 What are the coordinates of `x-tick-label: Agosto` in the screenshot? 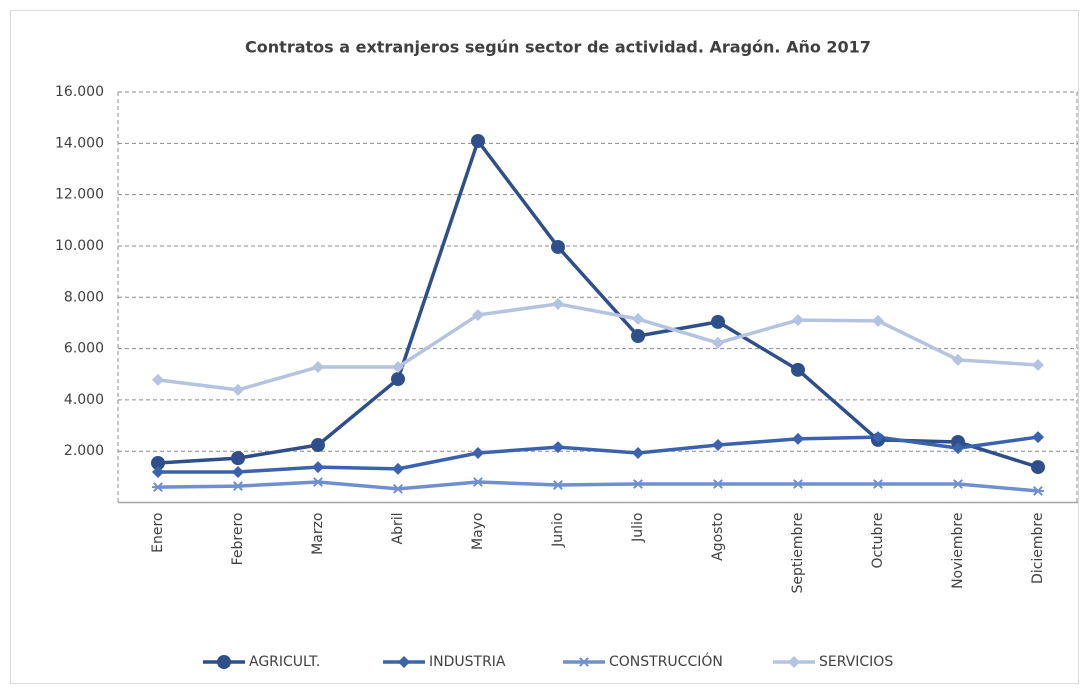 It's located at (718, 537).